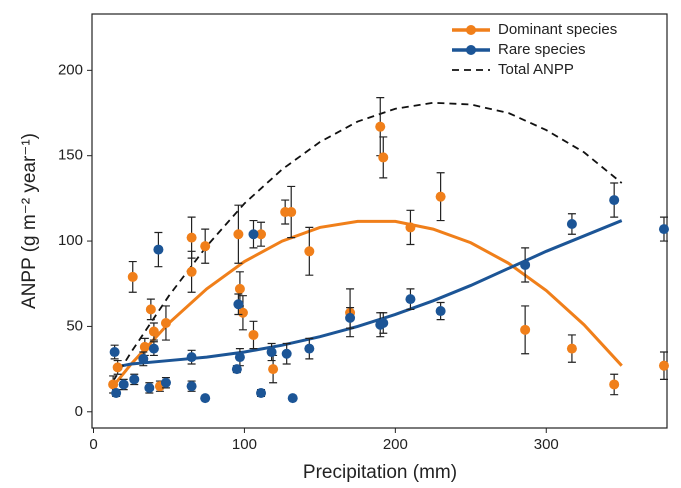  Describe the element at coordinates (244, 444) in the screenshot. I see `x-tick-label: 100` at that location.